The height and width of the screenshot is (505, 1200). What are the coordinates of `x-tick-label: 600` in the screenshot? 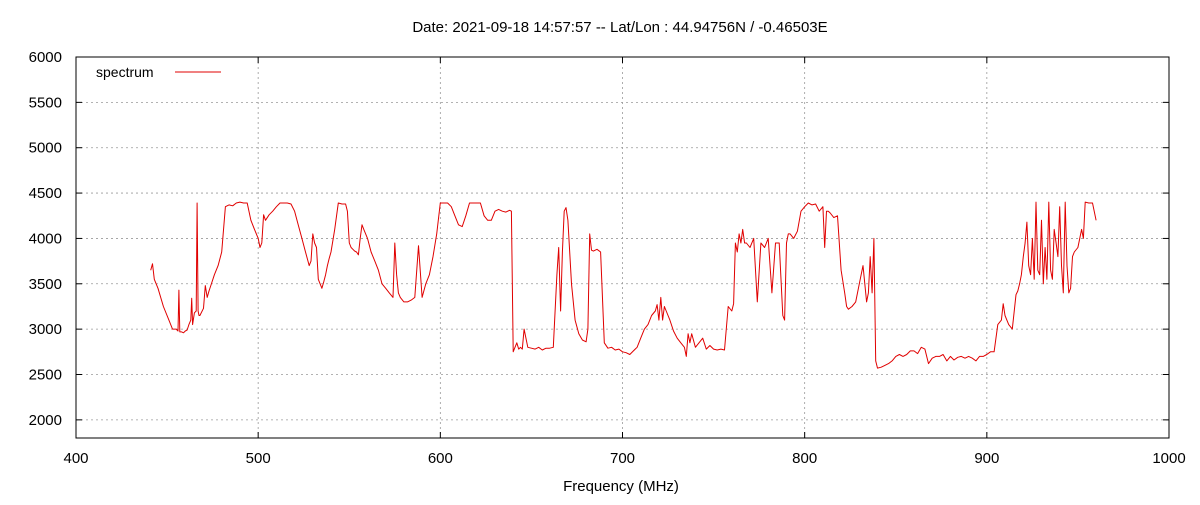 It's located at (440, 458).